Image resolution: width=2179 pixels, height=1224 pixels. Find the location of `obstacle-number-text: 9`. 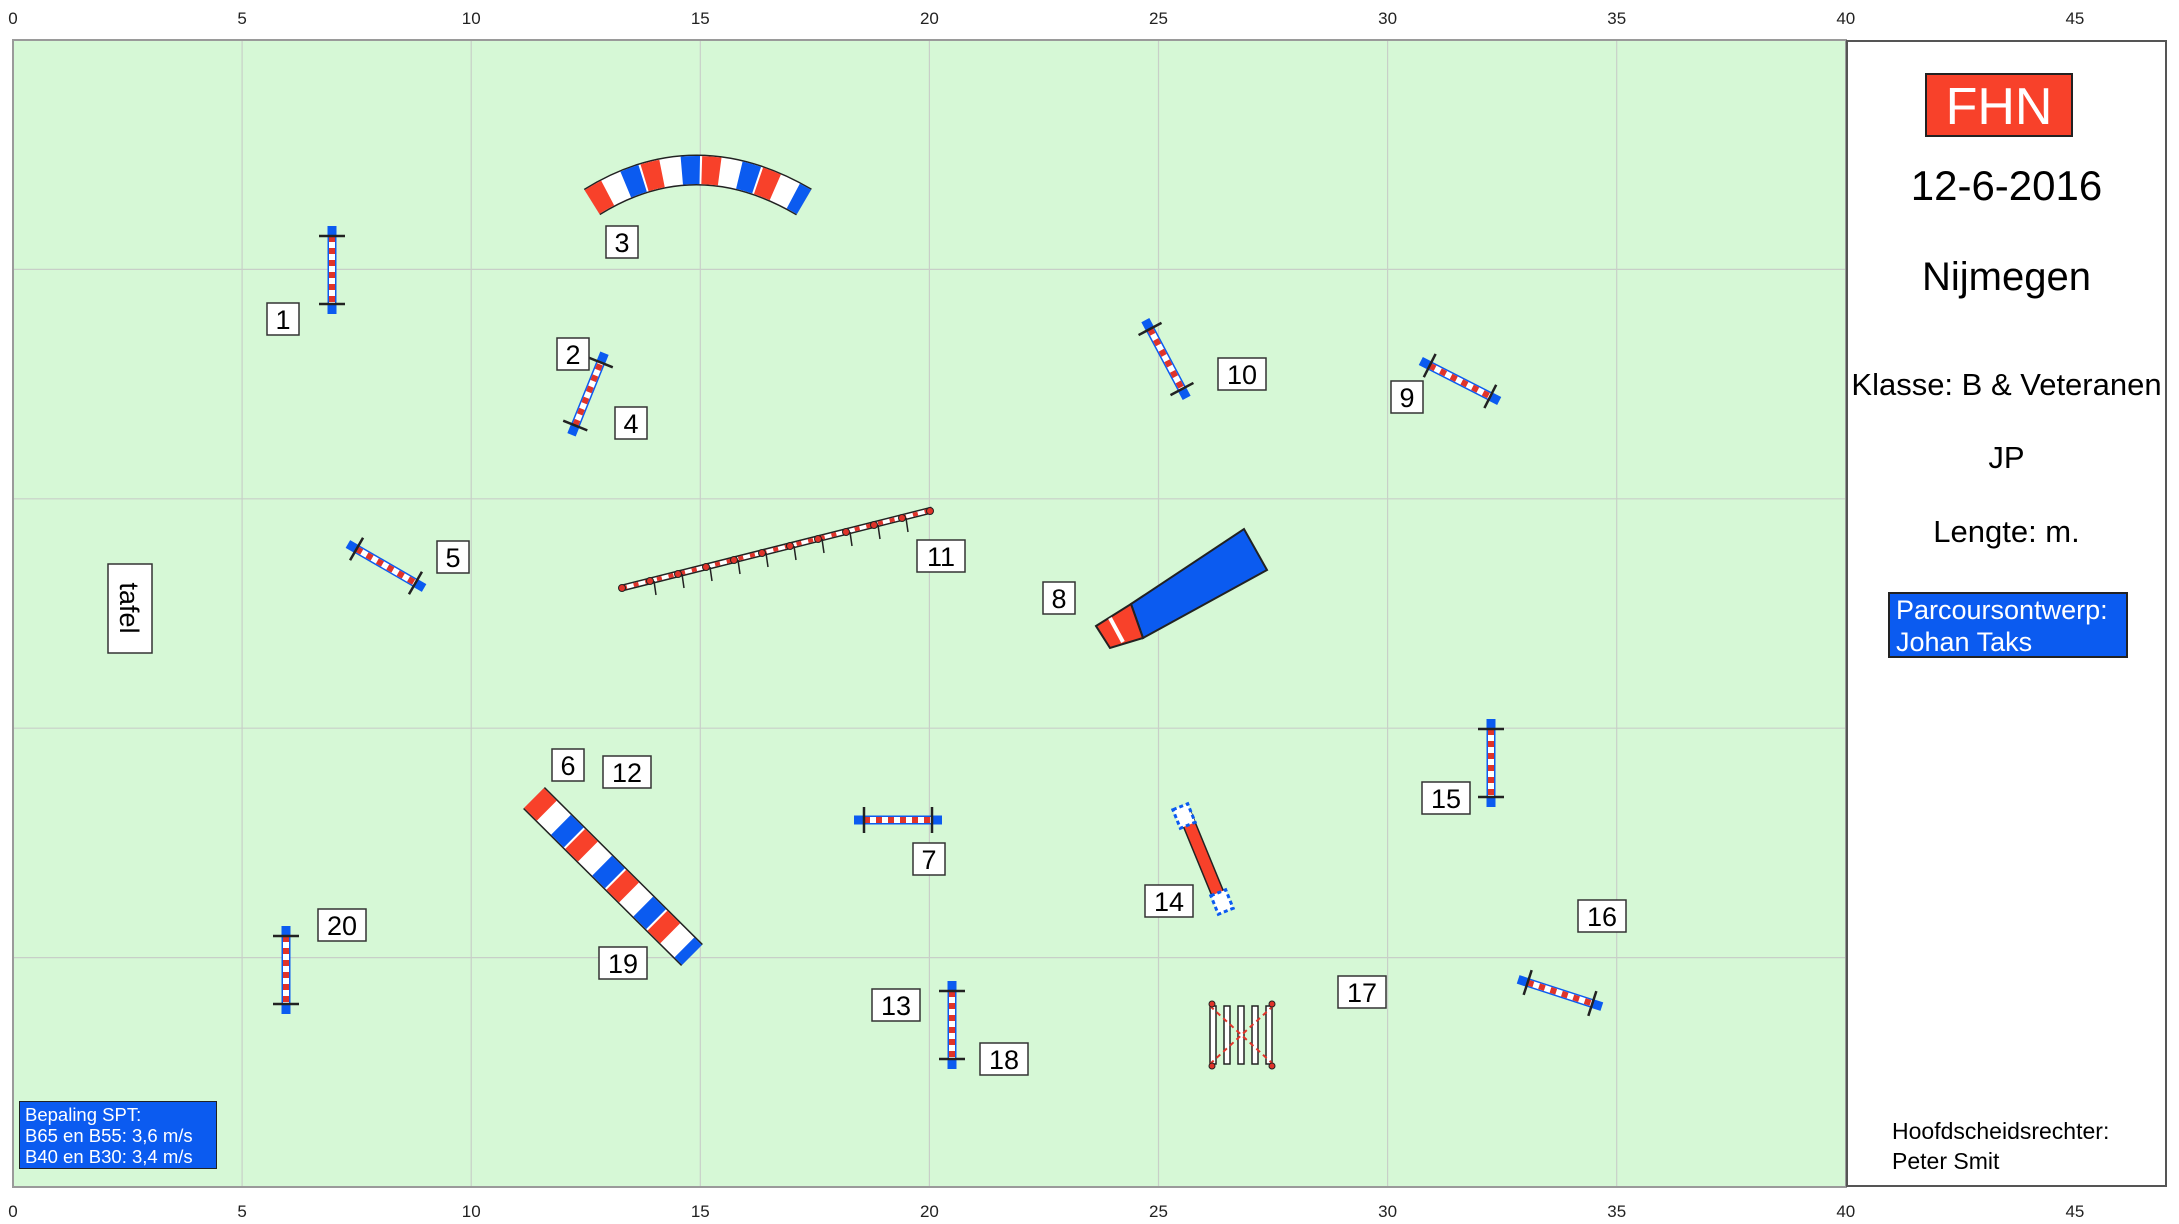

obstacle-number-text: 9 is located at coordinates (1406, 398).